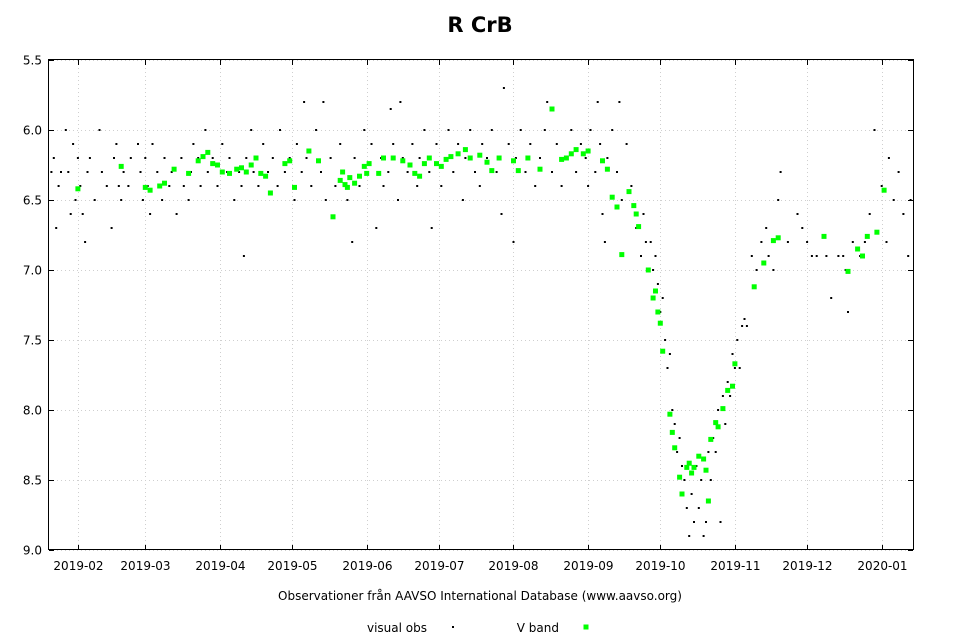  I want to click on chart-title: R CrB, so click(479, 25).